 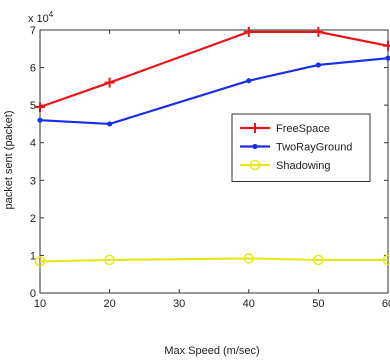 What do you see at coordinates (109, 304) in the screenshot?
I see `x-tick-label: 20` at bounding box center [109, 304].